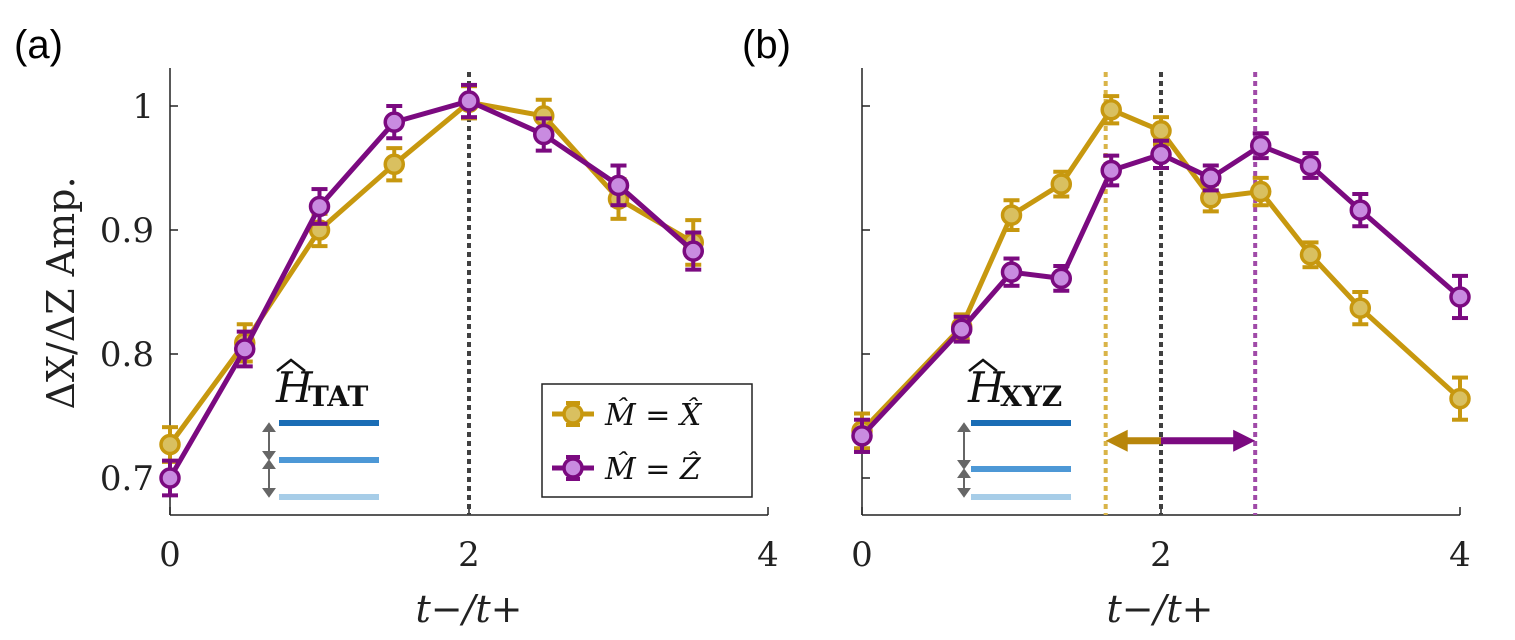  Describe the element at coordinates (468, 609) in the screenshot. I see `panel-a-x-axis-label: t−/t+` at that location.